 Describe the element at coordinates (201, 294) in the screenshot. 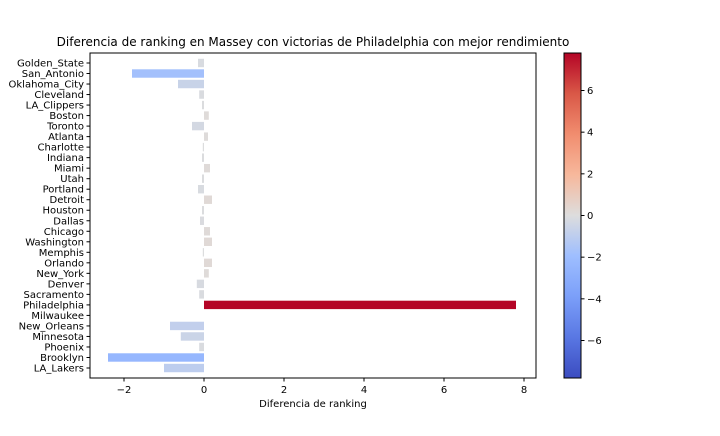

I see `bar-sacramento` at that location.